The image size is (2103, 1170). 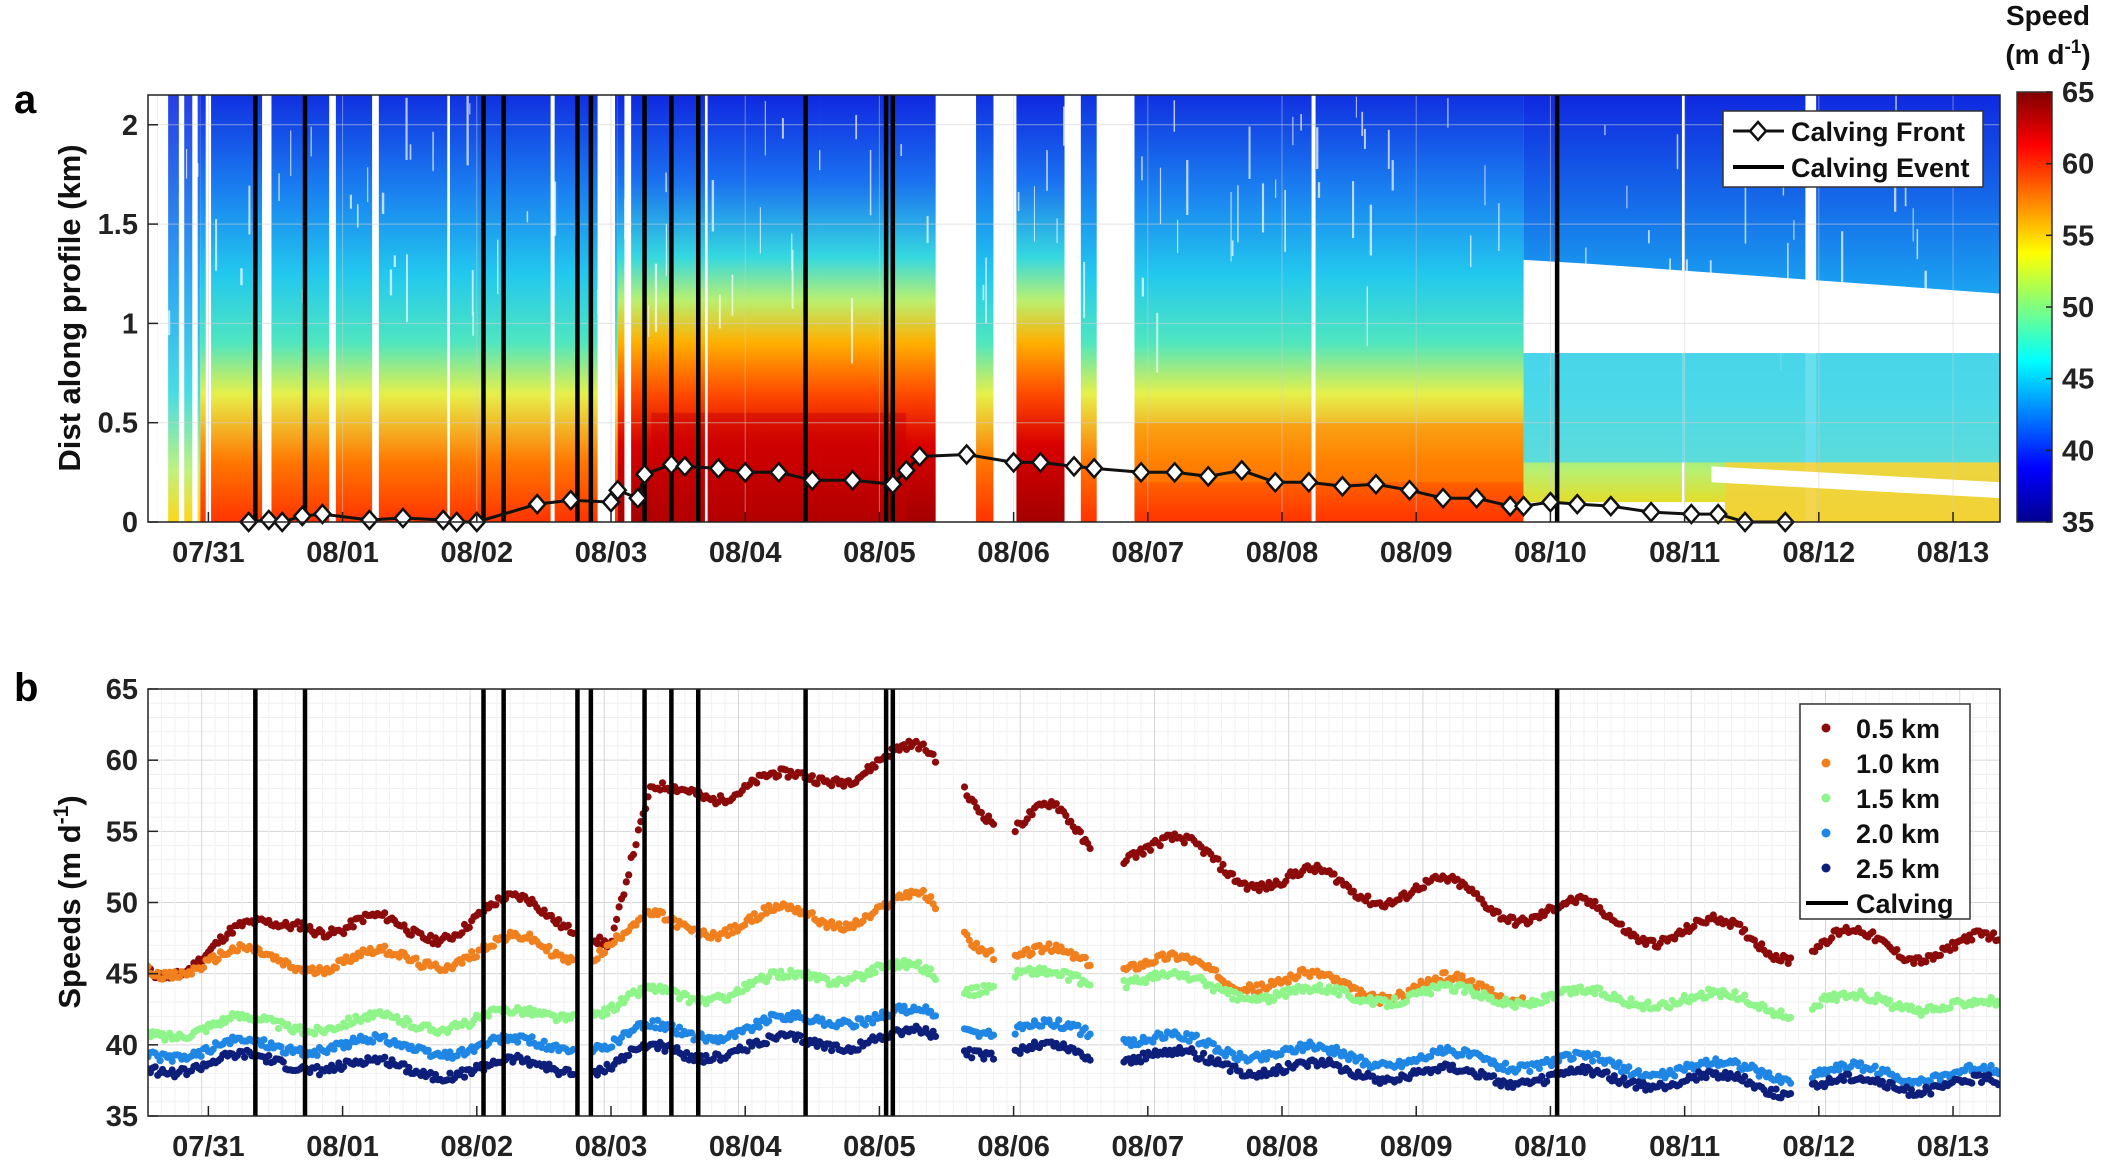 What do you see at coordinates (2078, 165) in the screenshot?
I see `colorbar-tick-60: 60` at bounding box center [2078, 165].